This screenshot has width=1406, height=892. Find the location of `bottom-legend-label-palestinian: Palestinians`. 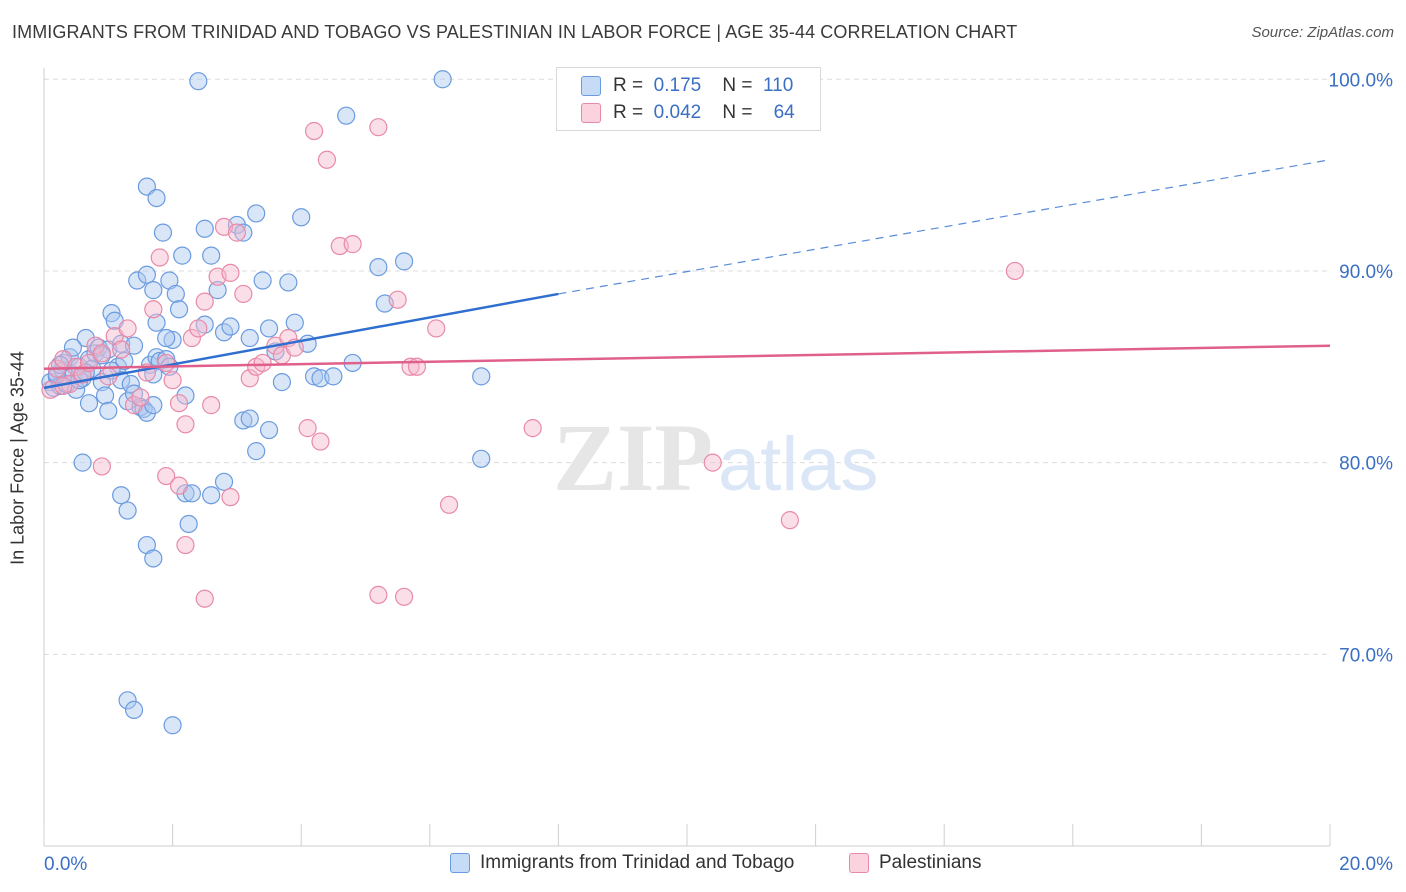

bottom-legend-label-palestinian: Palestinians is located at coordinates (930, 862).